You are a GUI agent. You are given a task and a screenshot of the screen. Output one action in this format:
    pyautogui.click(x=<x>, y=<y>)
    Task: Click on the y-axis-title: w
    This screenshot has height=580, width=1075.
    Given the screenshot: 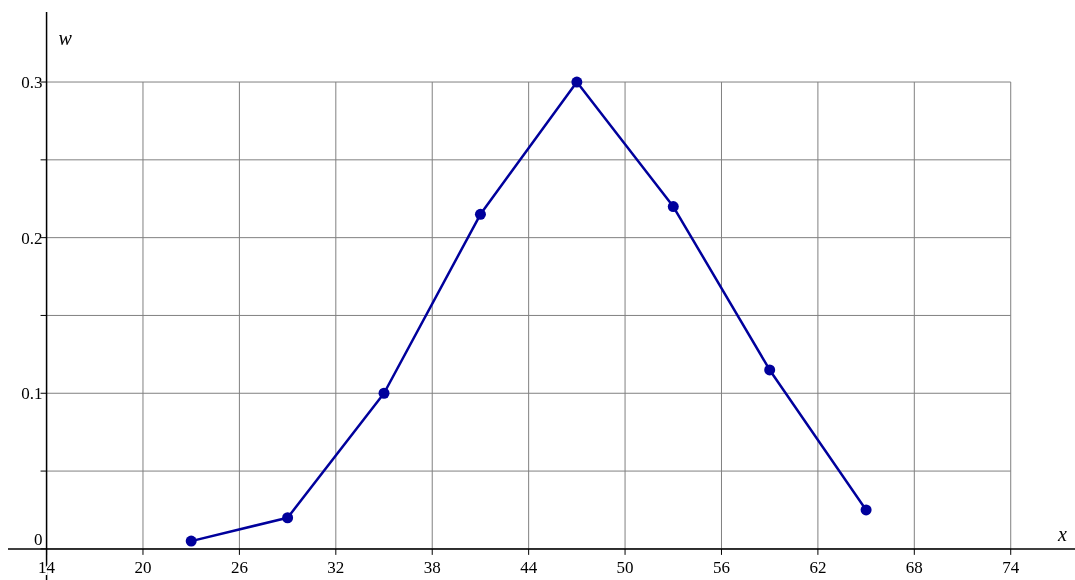 What is the action you would take?
    pyautogui.click(x=65, y=38)
    